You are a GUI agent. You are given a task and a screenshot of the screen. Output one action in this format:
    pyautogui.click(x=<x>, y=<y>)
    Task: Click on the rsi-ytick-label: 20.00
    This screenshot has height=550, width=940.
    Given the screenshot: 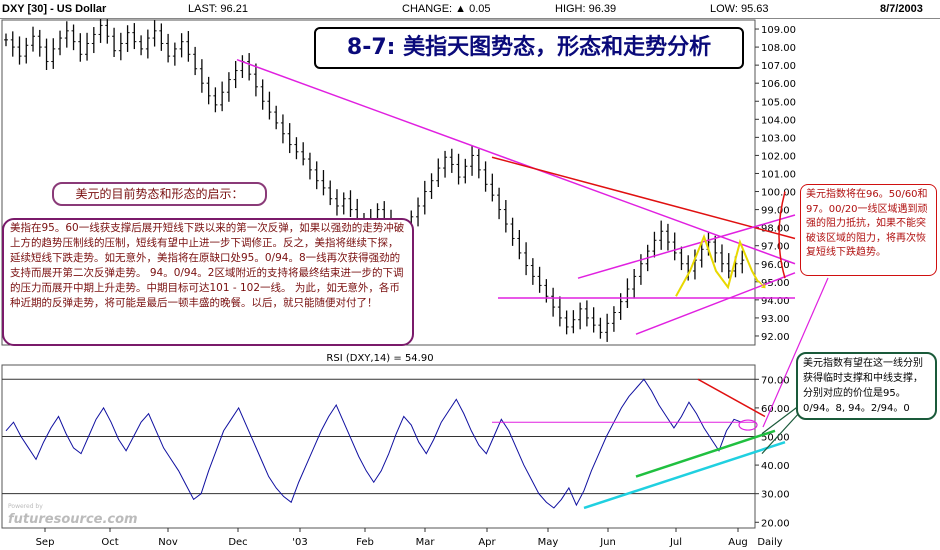 What is the action you would take?
    pyautogui.click(x=775, y=523)
    